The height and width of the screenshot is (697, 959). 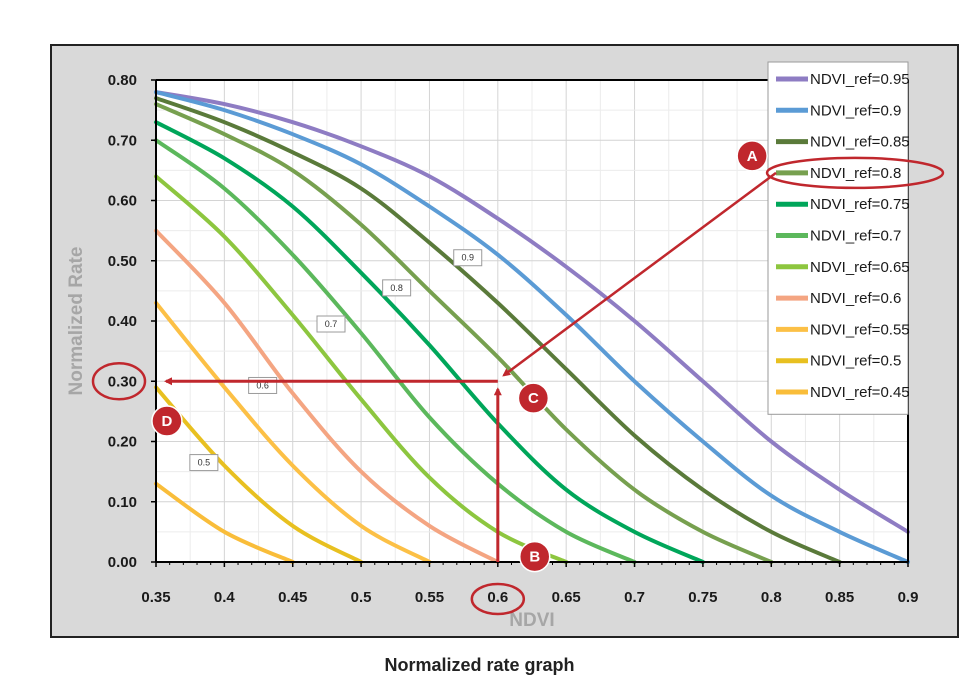 I want to click on x-axis-title: NDVI, so click(x=531, y=620).